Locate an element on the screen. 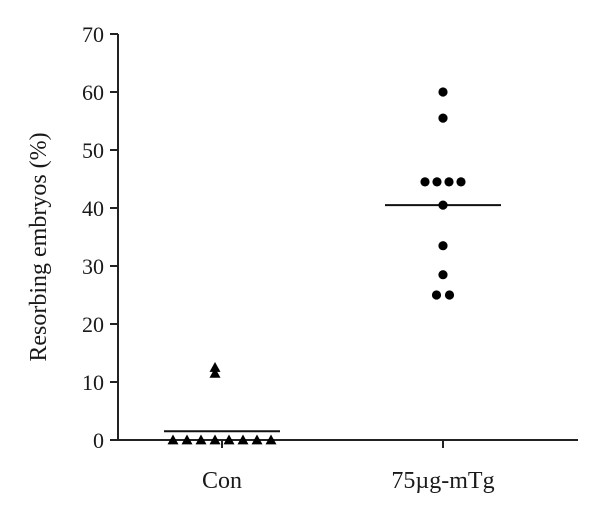 The height and width of the screenshot is (518, 600). x-categories: Con 75µg-mTg is located at coordinates (348, 467).